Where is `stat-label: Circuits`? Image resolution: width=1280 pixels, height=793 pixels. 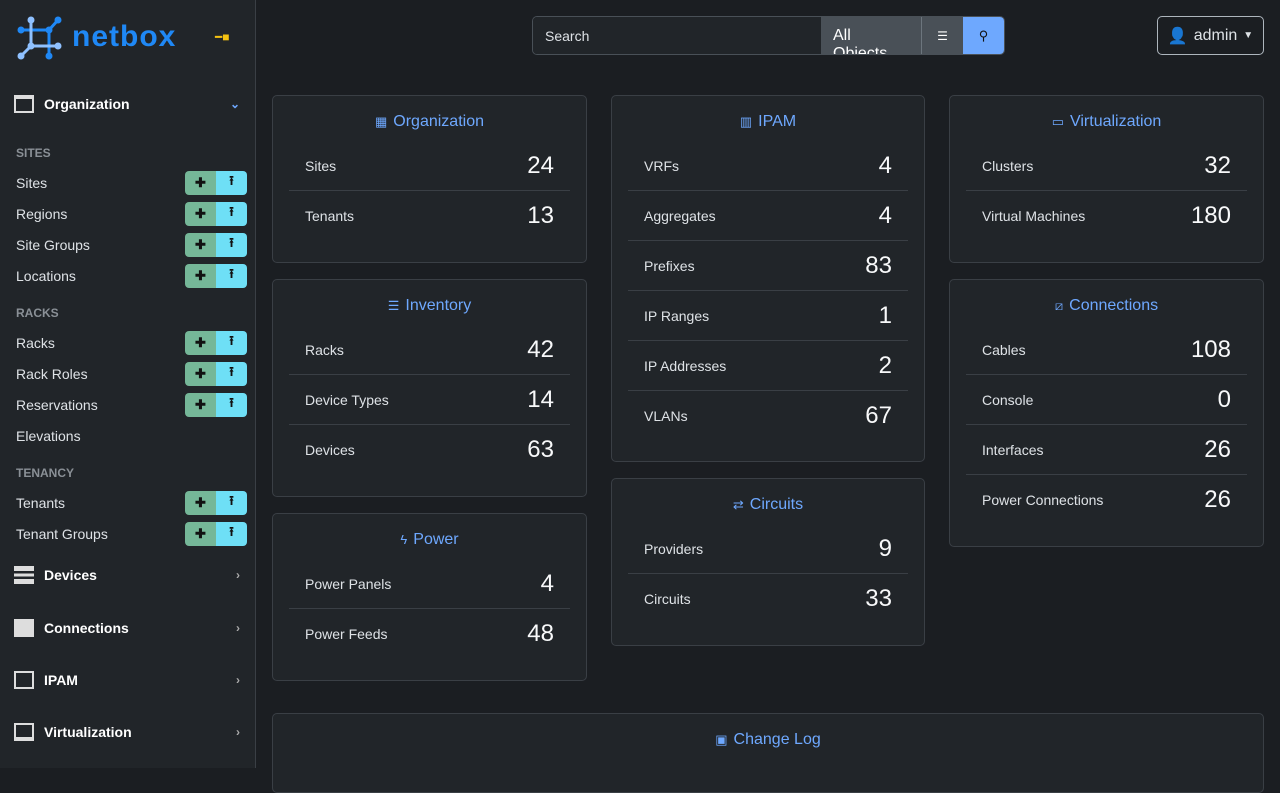 stat-label: Circuits is located at coordinates (667, 599).